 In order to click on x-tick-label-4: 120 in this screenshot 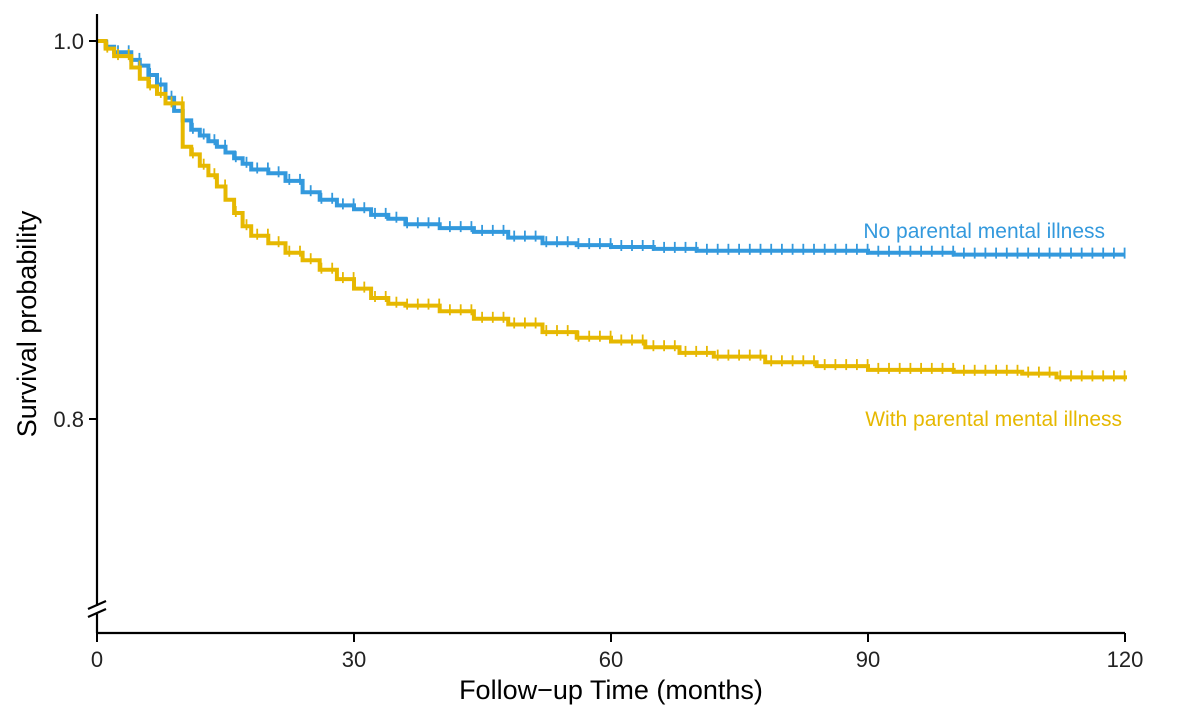, I will do `click(1125, 659)`.